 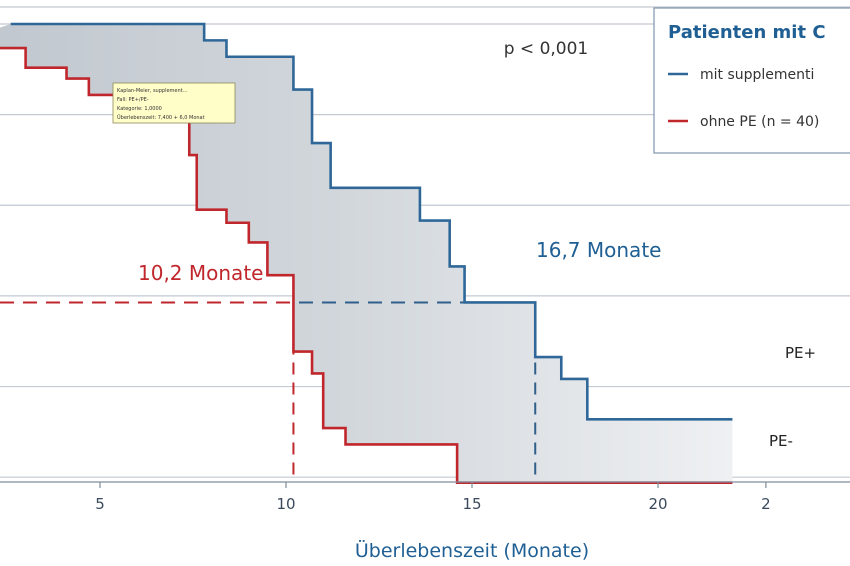 I want to click on legend-title: Patienten mit C, so click(x=747, y=32).